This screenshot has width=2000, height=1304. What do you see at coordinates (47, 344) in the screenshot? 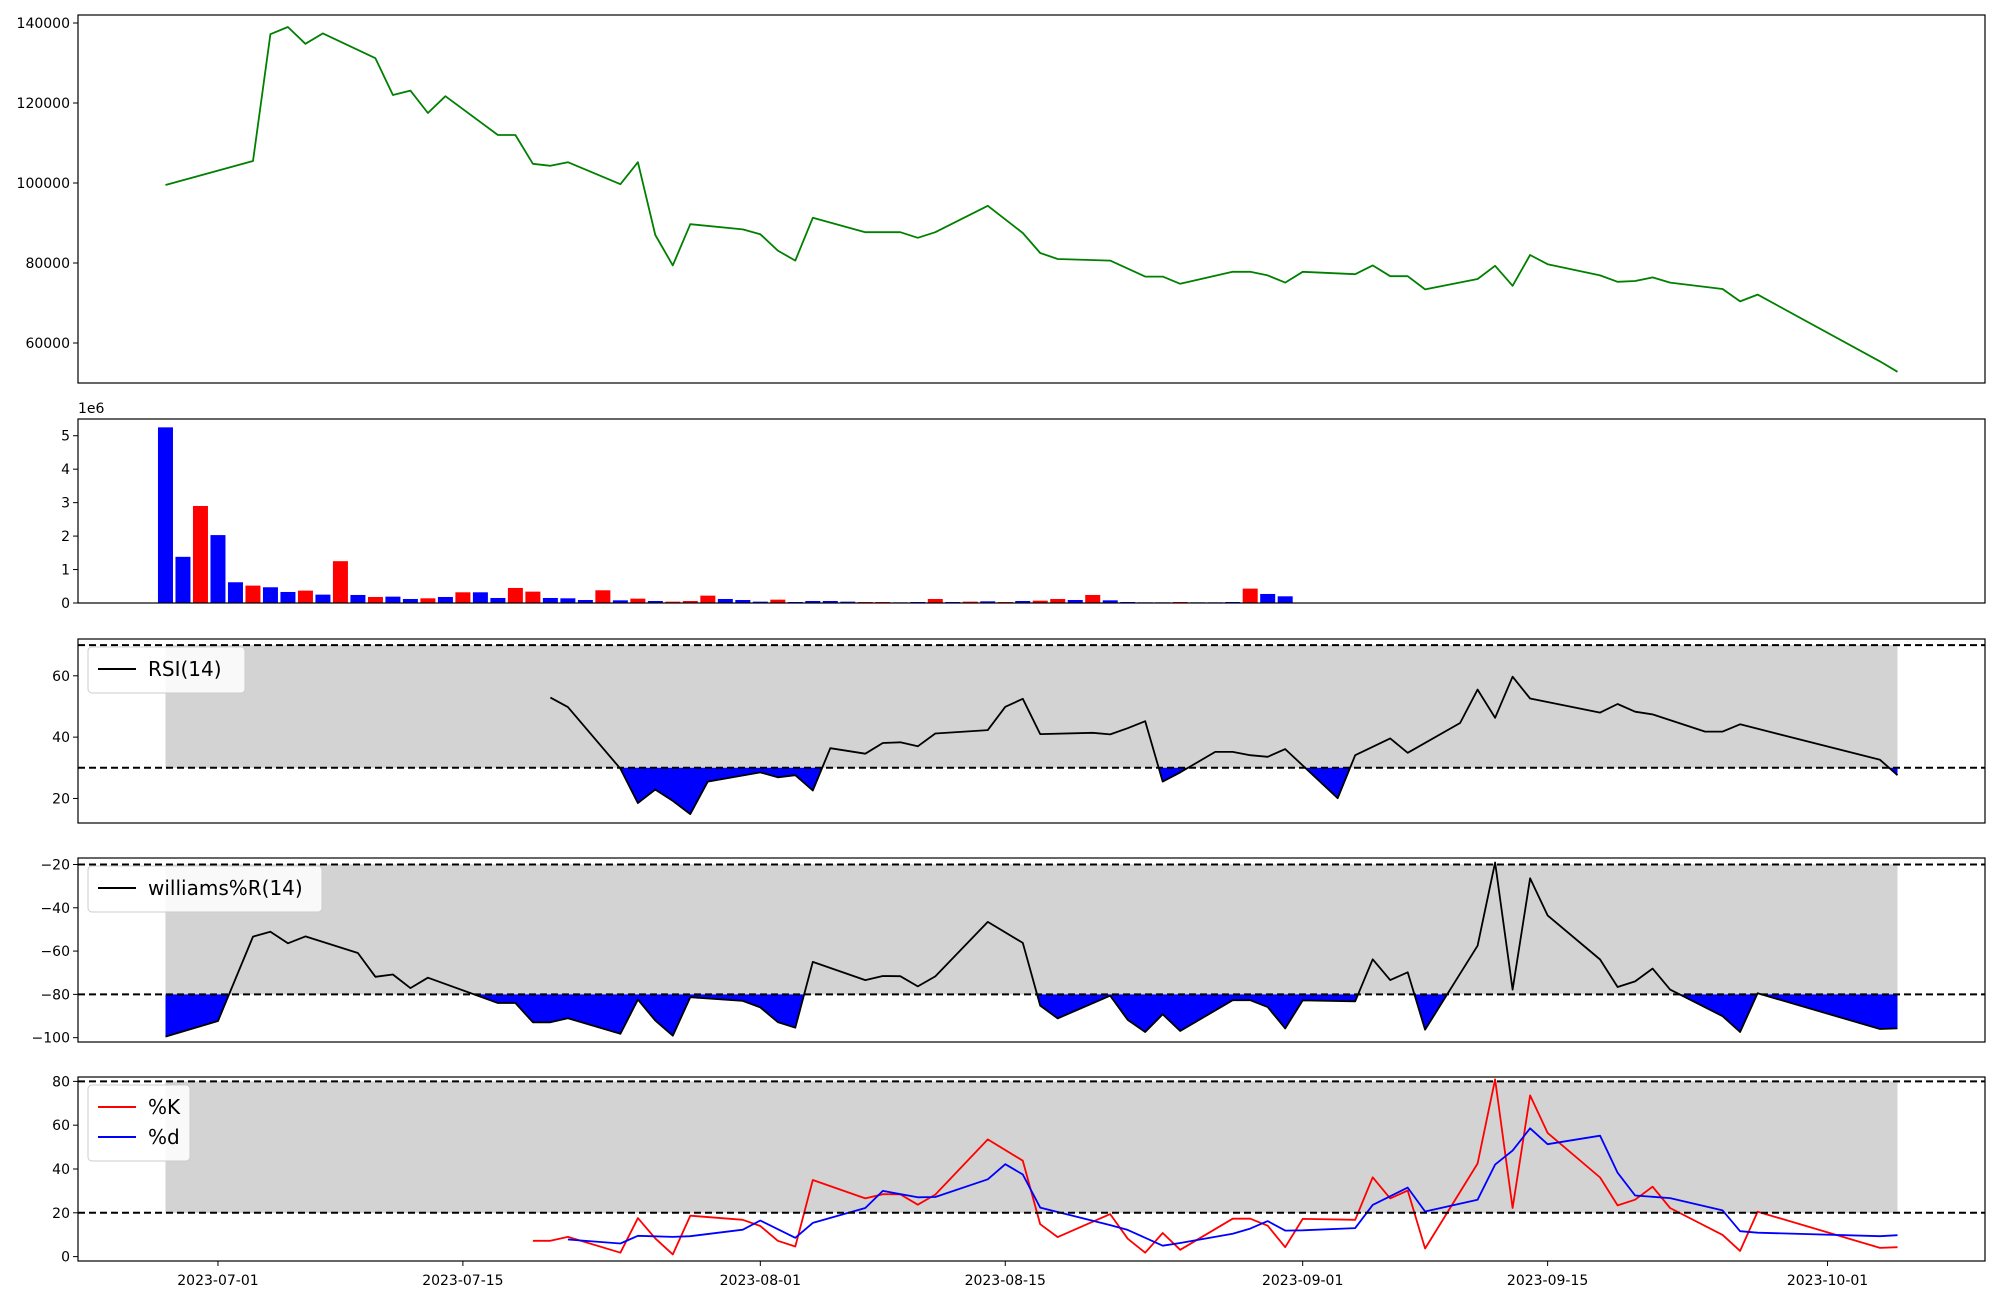
I see `y-tick-label: 60000` at bounding box center [47, 344].